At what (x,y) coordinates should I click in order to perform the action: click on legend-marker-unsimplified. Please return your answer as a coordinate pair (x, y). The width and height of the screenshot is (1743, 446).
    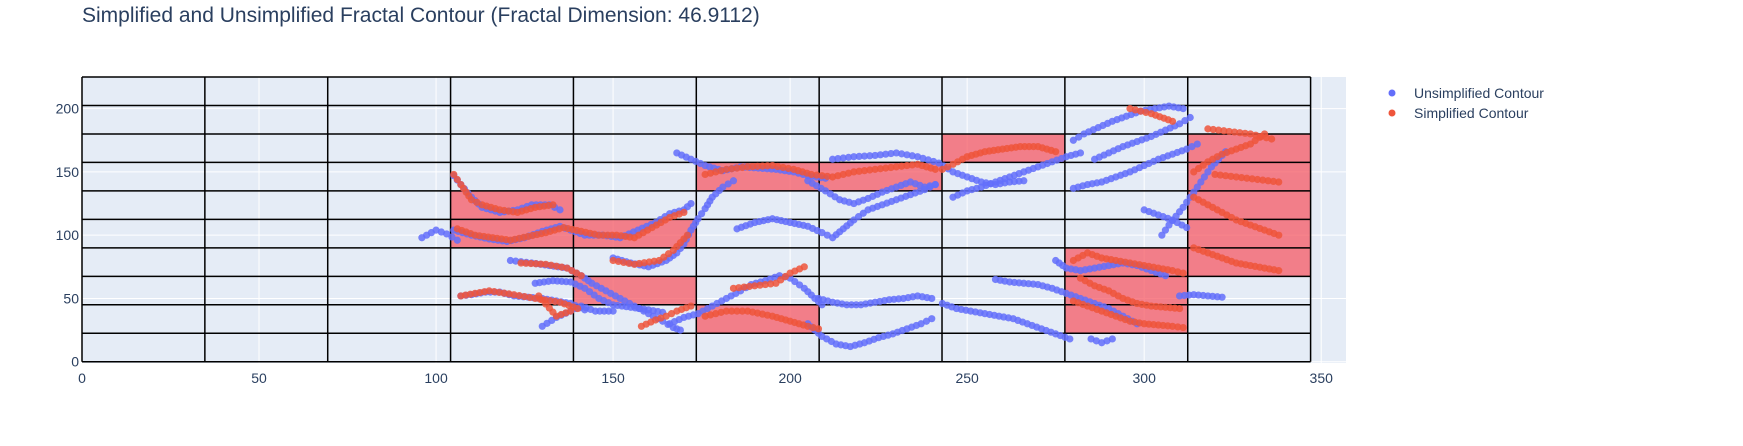
    Looking at the image, I should click on (1392, 93).